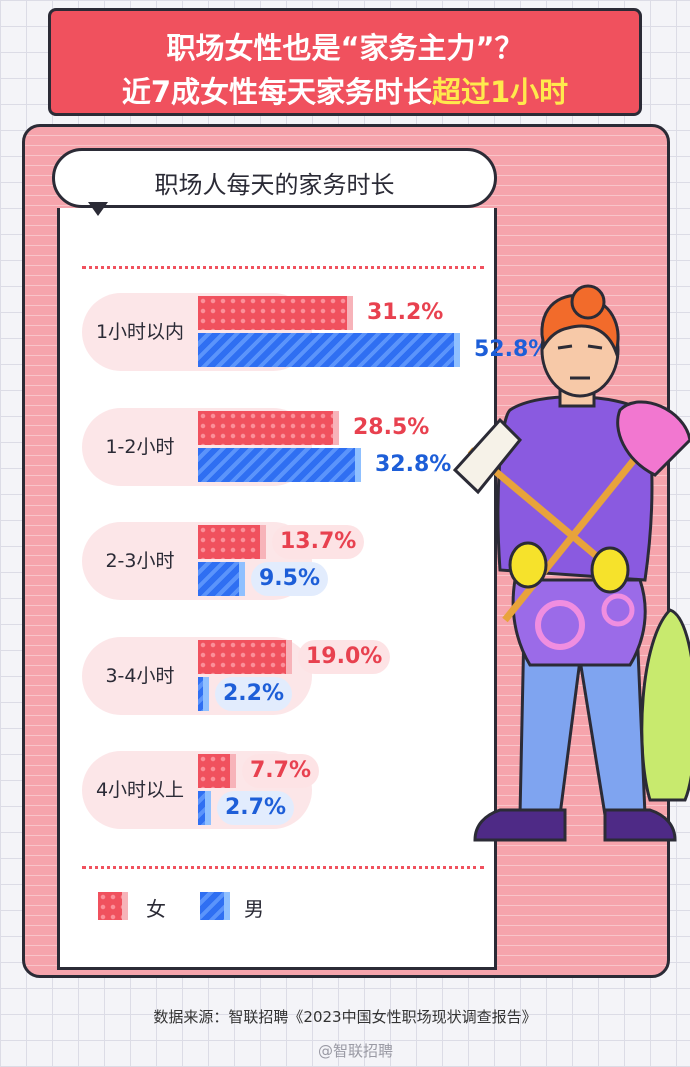 The height and width of the screenshot is (1067, 690). What do you see at coordinates (254, 694) in the screenshot?
I see `value-label-male: 2.2%` at bounding box center [254, 694].